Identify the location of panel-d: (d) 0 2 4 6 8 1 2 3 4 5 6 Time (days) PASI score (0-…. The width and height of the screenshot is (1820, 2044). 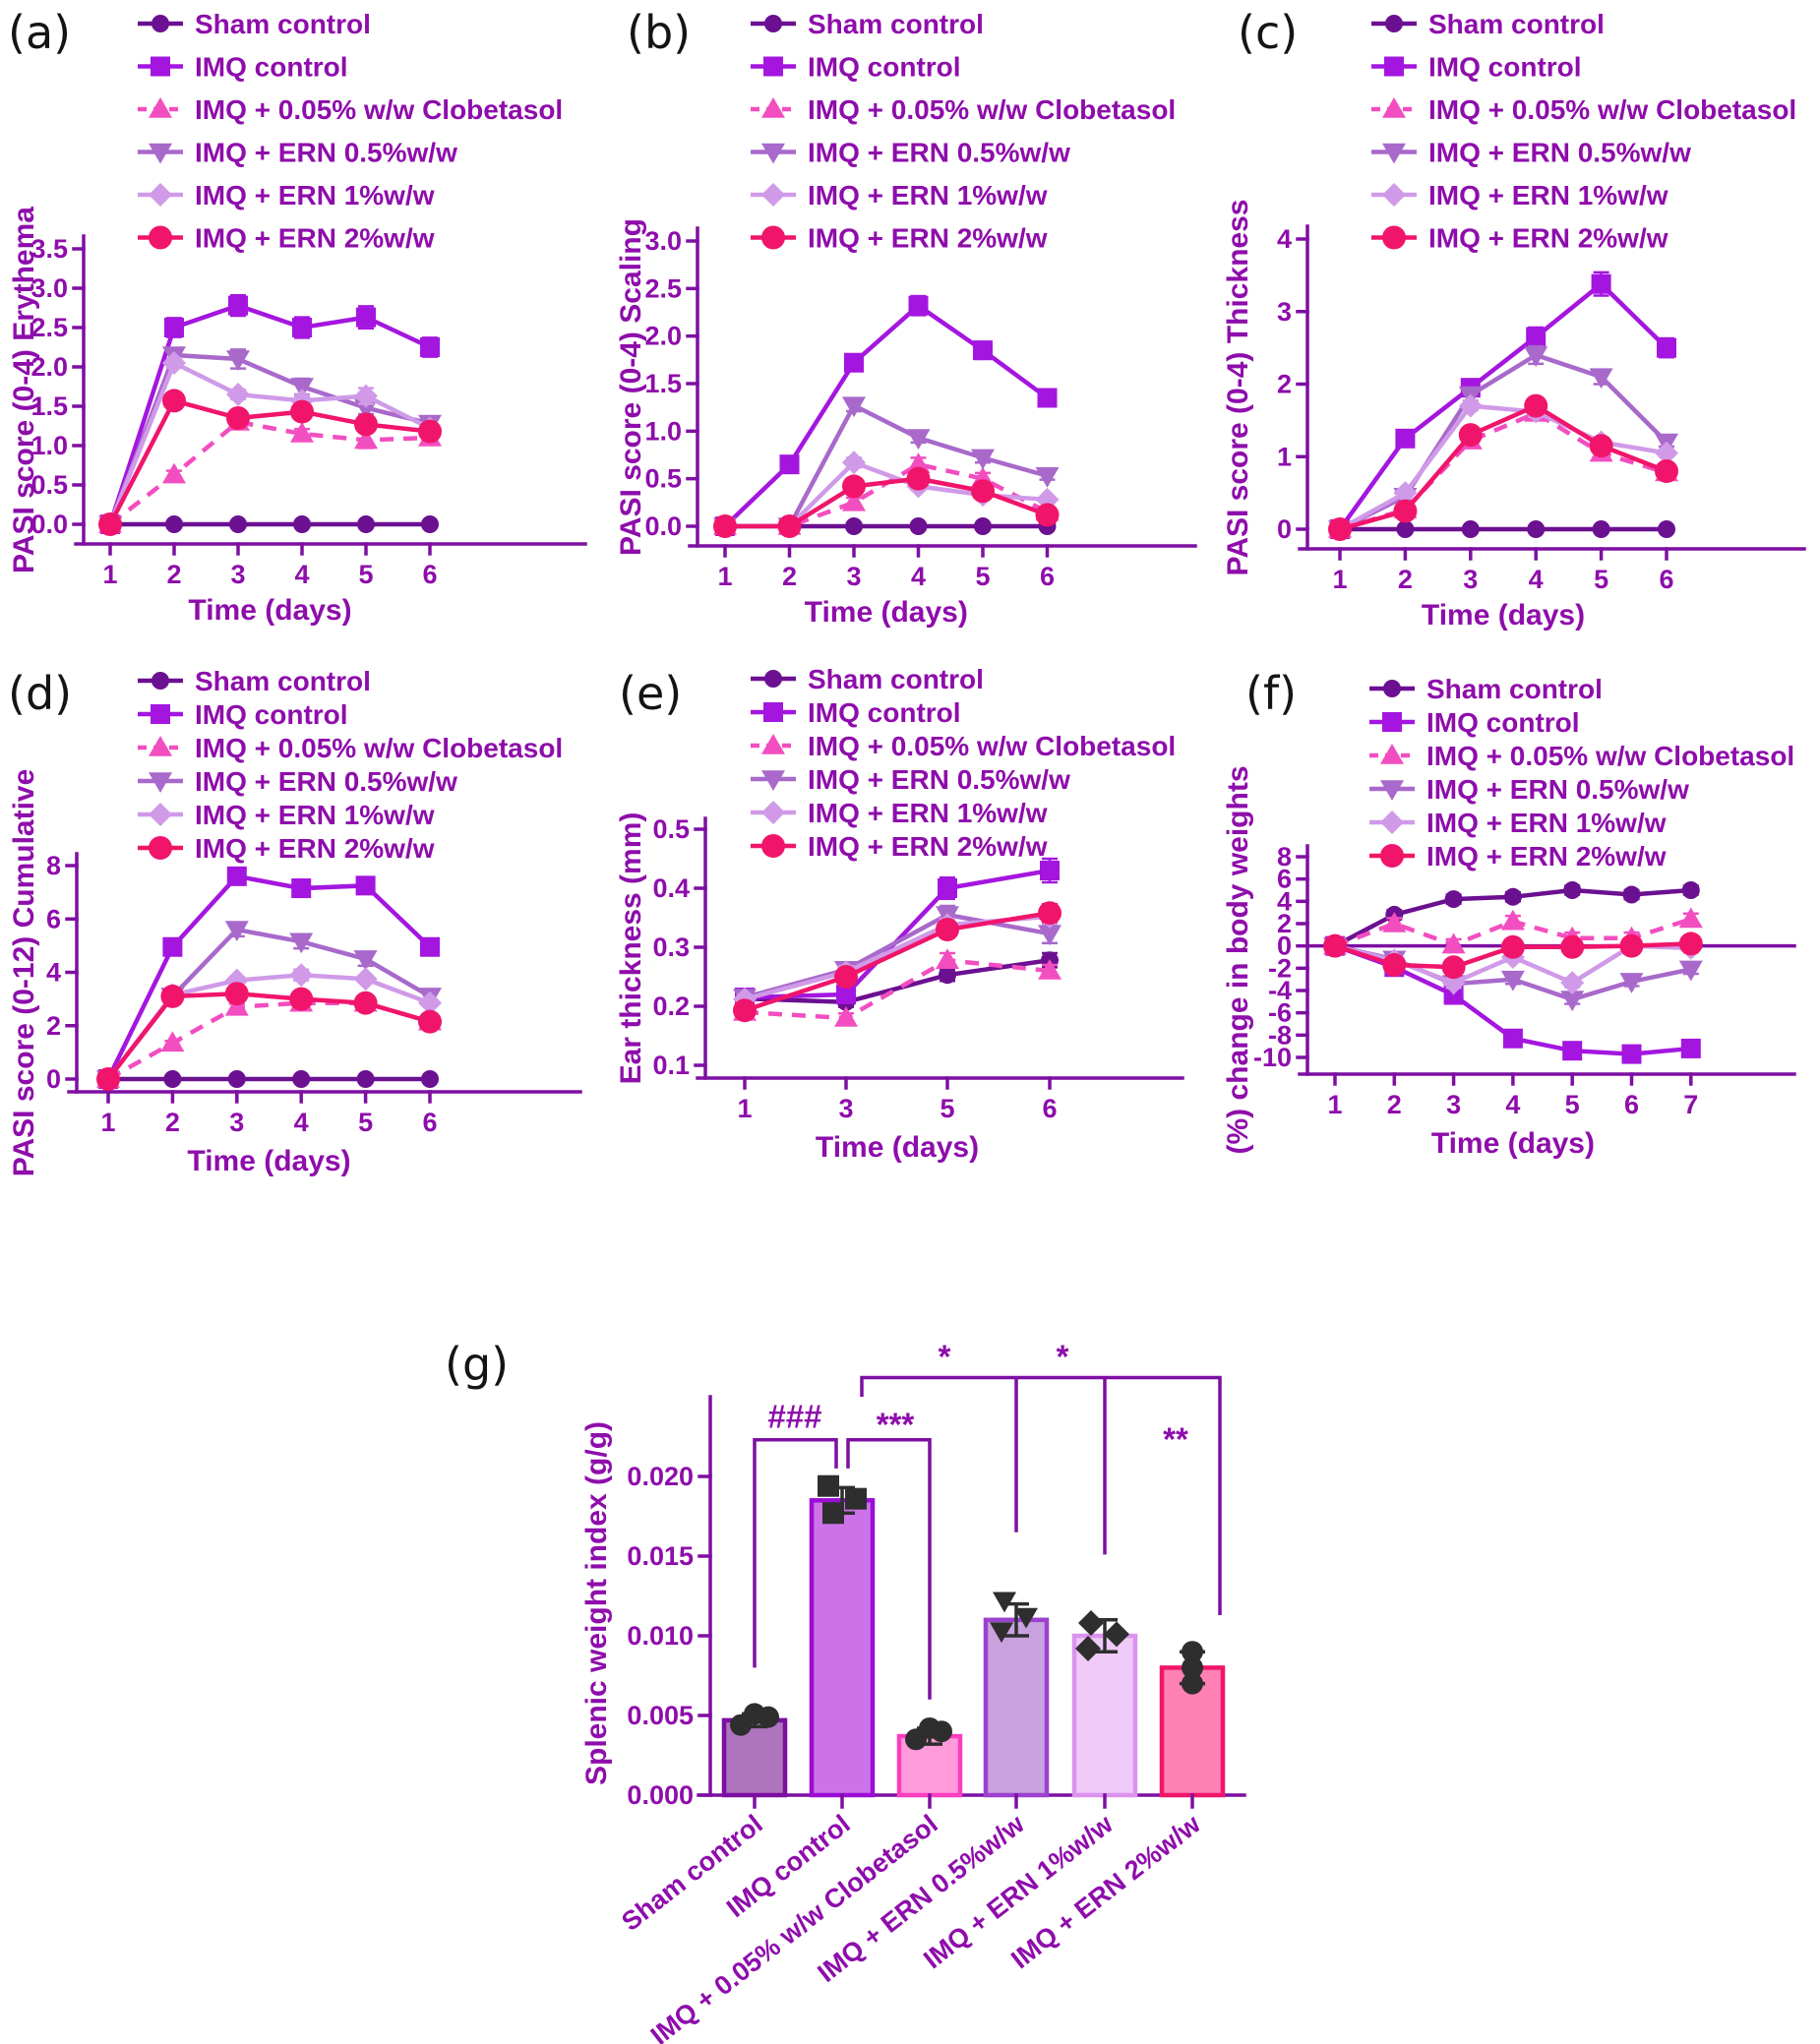
(303, 983).